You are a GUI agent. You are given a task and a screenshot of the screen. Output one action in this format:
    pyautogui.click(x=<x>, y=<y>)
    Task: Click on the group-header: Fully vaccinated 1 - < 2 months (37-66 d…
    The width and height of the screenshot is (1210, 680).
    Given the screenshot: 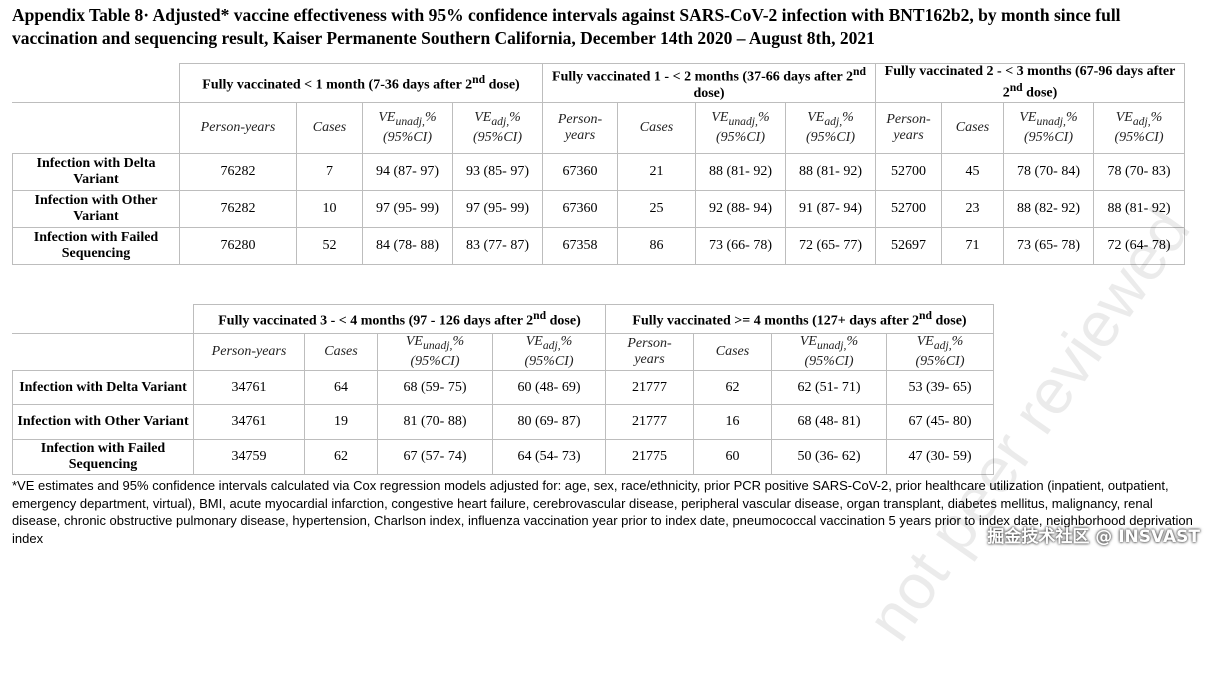 What is the action you would take?
    pyautogui.click(x=709, y=83)
    